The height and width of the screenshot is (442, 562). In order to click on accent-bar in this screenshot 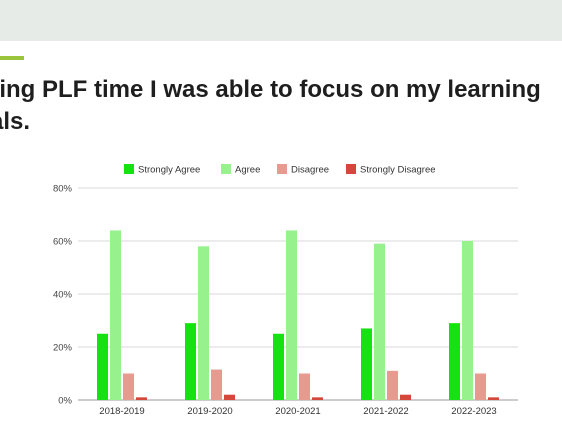, I will do `click(12, 58)`.